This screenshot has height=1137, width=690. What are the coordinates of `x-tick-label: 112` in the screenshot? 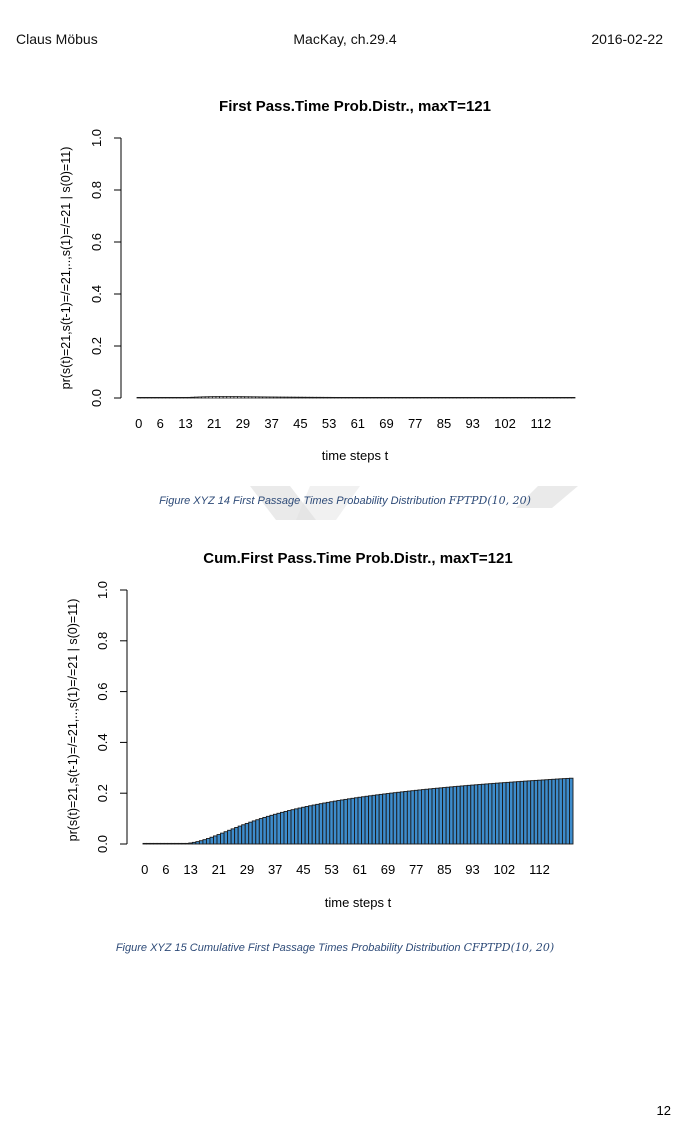 It's located at (539, 869).